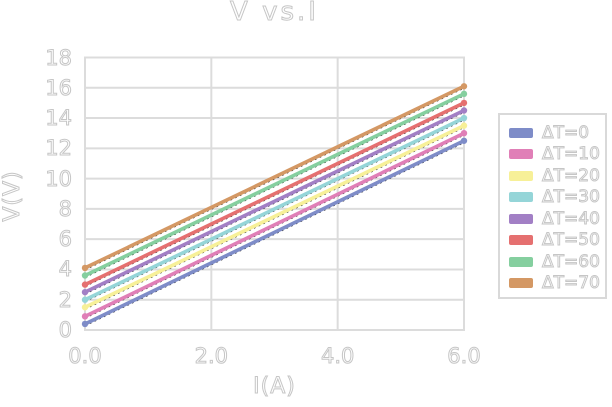  I want to click on legend-item: ΔT=70, so click(552, 284).